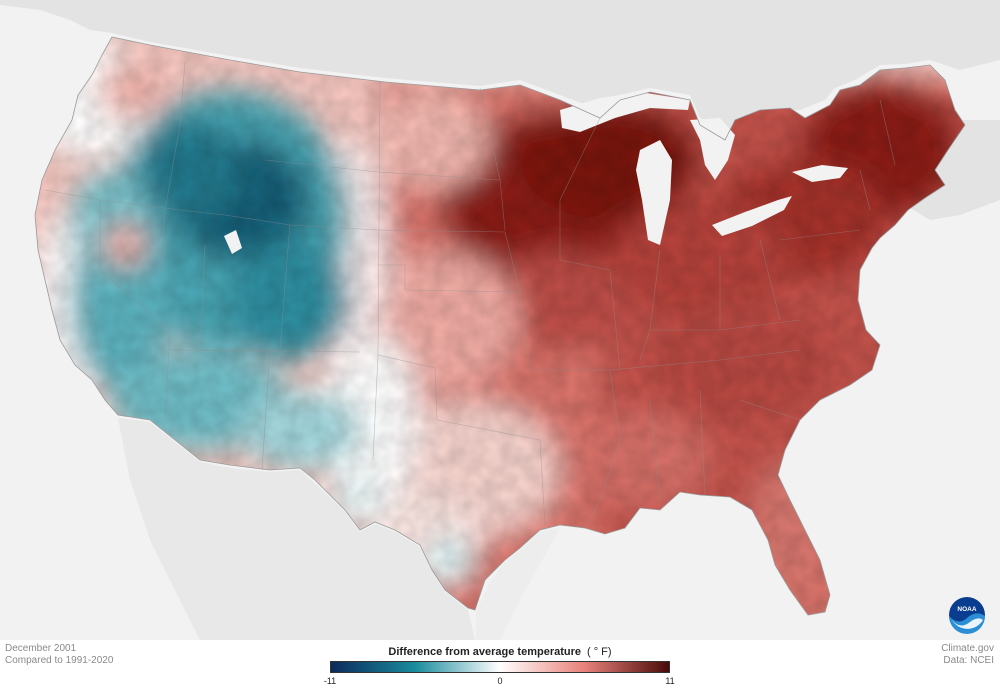 Image resolution: width=1000 pixels, height=690 pixels. What do you see at coordinates (500, 681) in the screenshot?
I see `legend-tick-label: 0` at bounding box center [500, 681].